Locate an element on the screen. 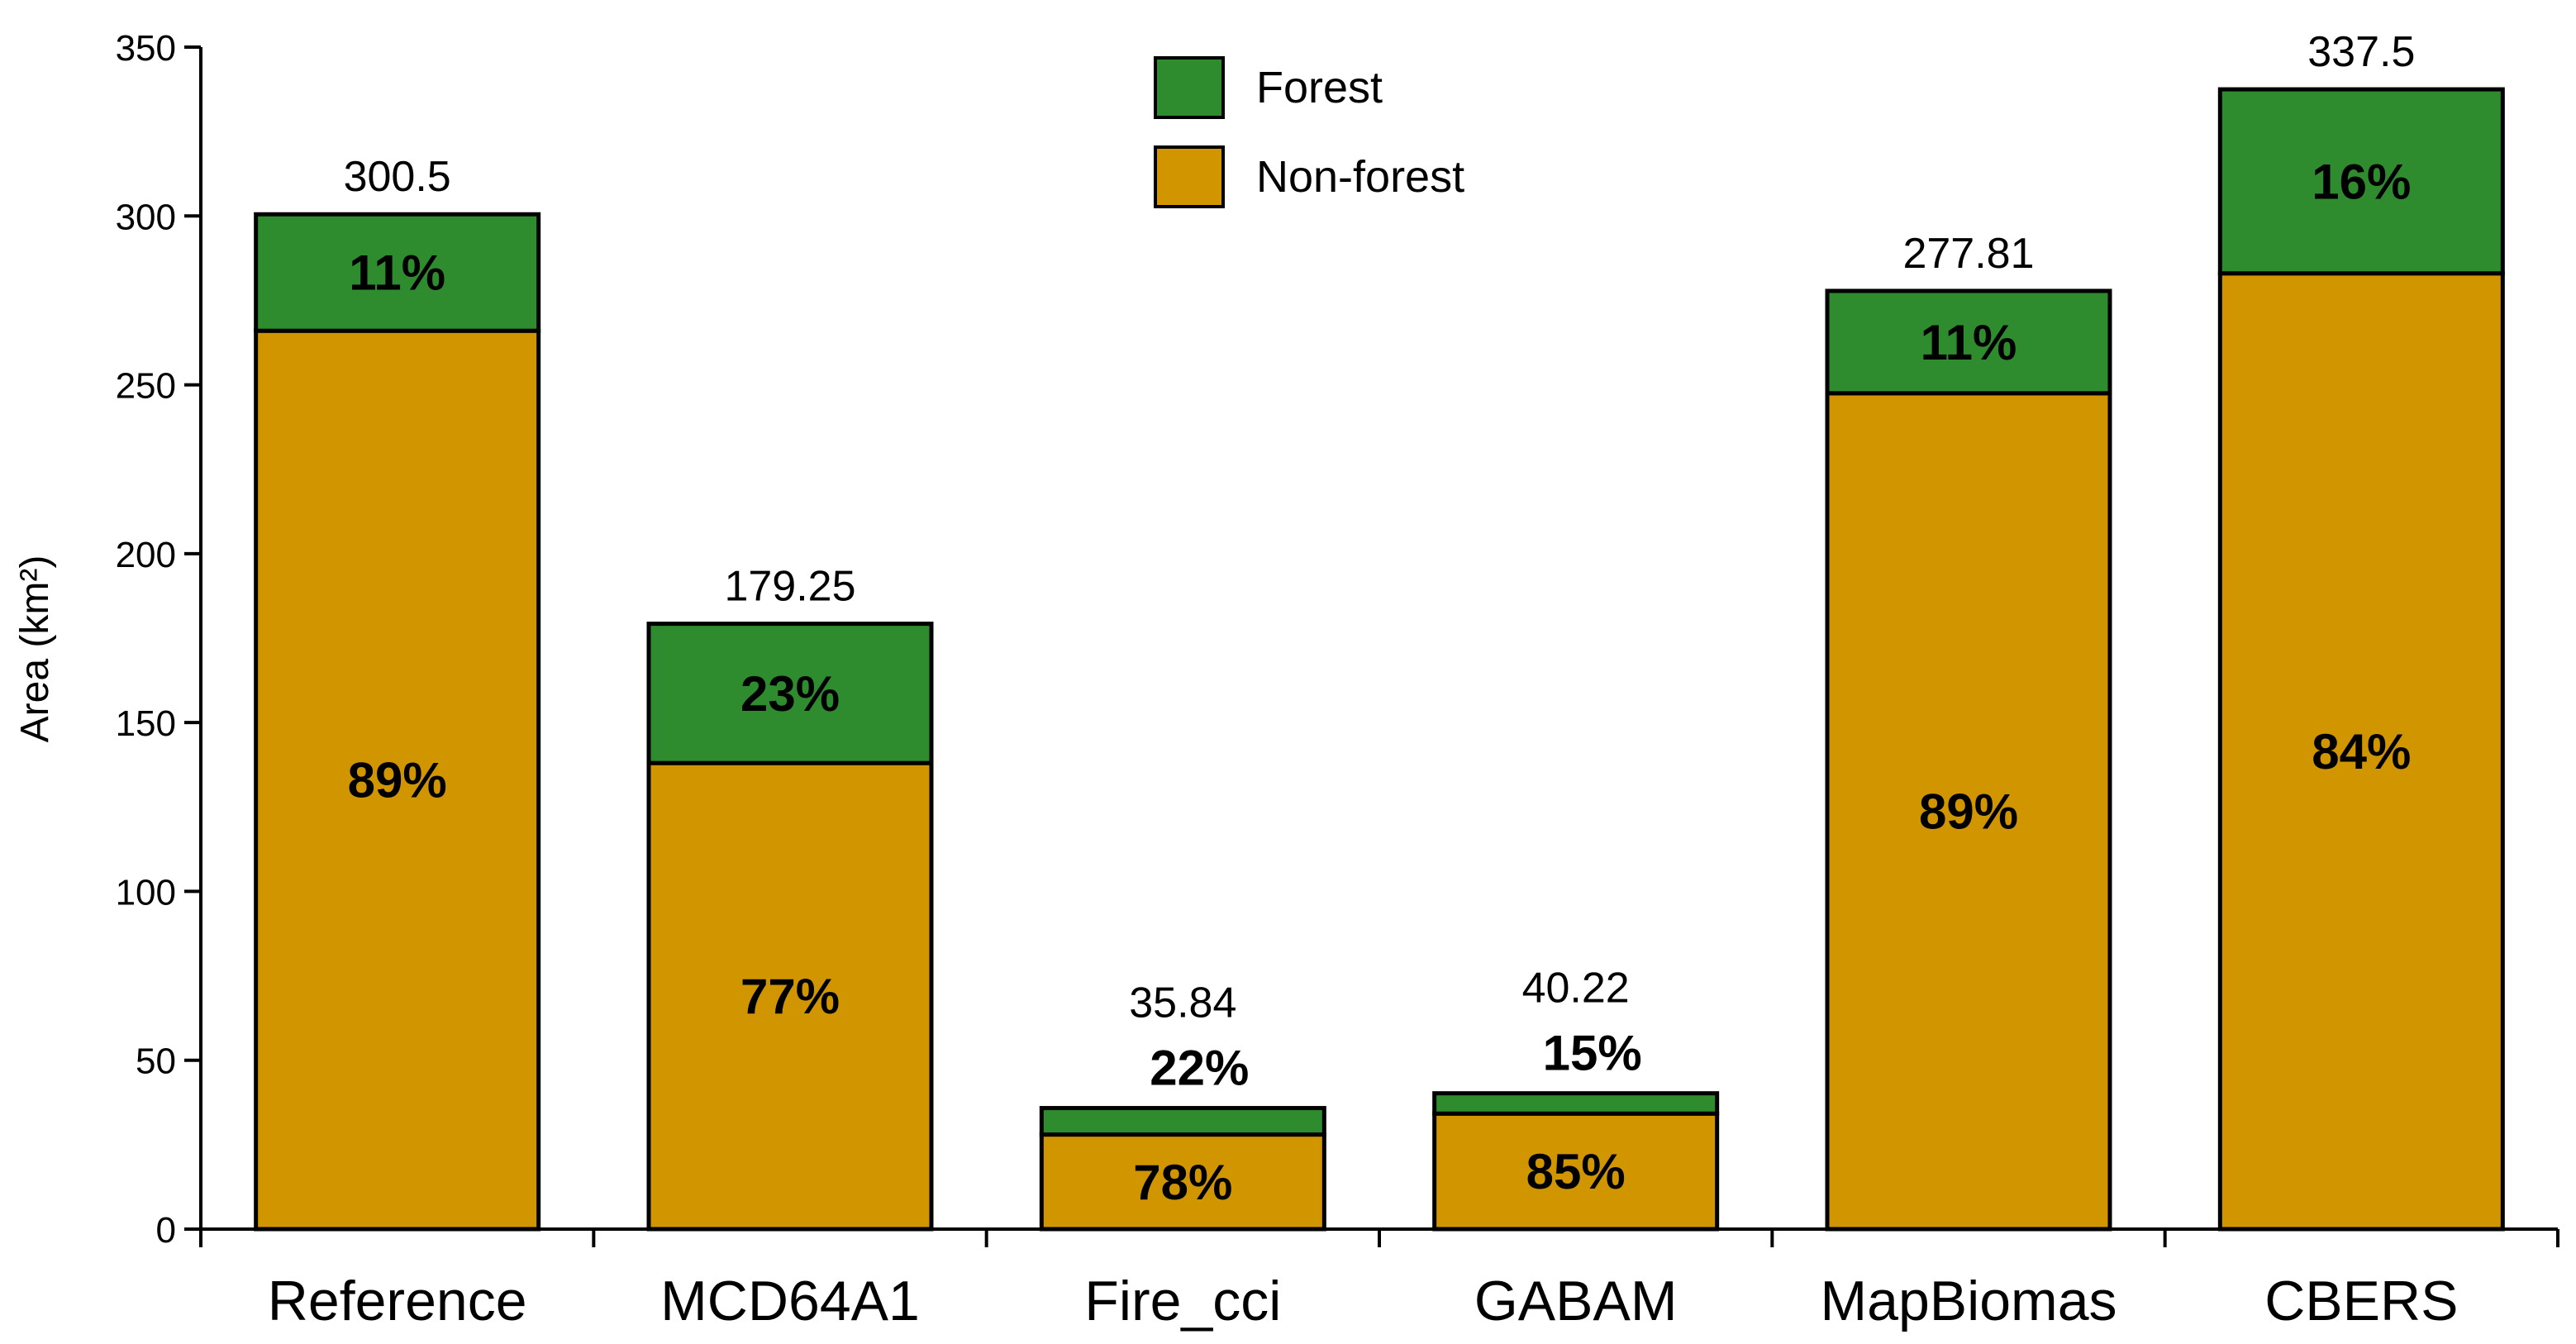  y-tick-label: 0 is located at coordinates (166, 1230).